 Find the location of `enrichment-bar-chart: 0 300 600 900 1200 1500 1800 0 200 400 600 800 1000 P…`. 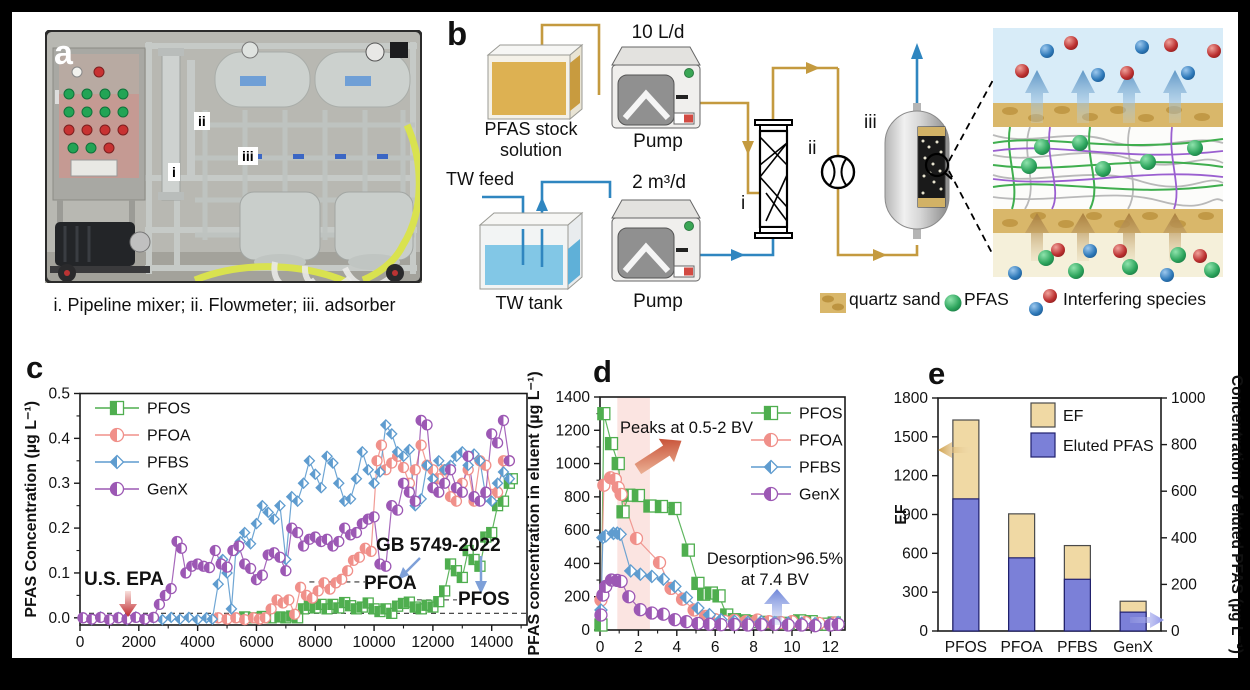

enrichment-bar-chart: 0 300 600 900 1200 1500 1800 0 200 400 600 800 1000 P… is located at coordinates (1069, 515).